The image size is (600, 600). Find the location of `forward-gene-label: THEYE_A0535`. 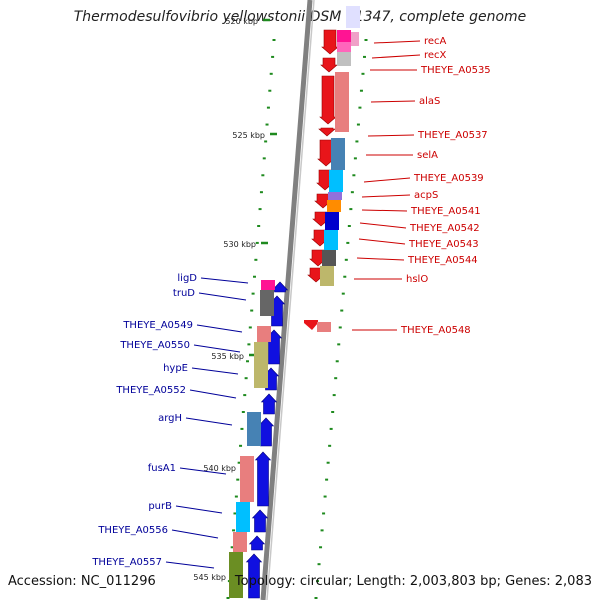

forward-gene-label: THEYE_A0535 is located at coordinates (455, 70).